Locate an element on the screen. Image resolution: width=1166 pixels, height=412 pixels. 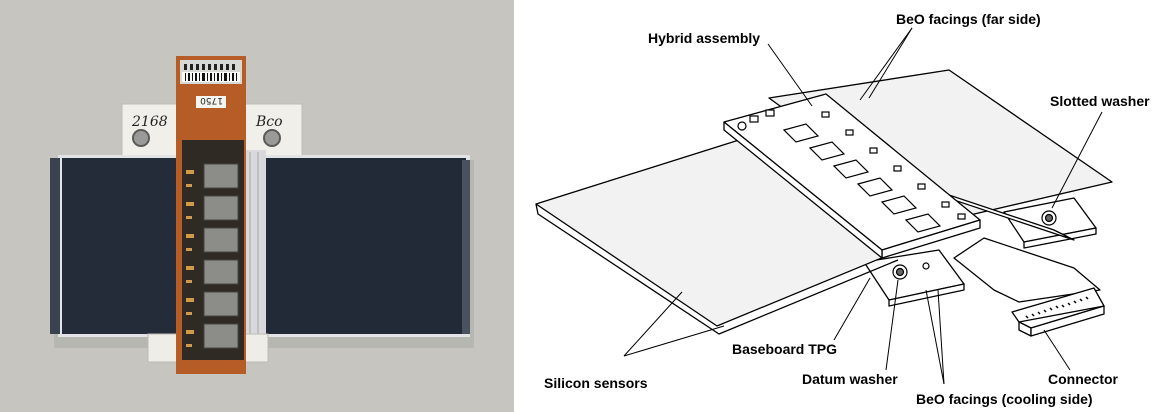
flex-cable is located at coordinates (1027, 270).